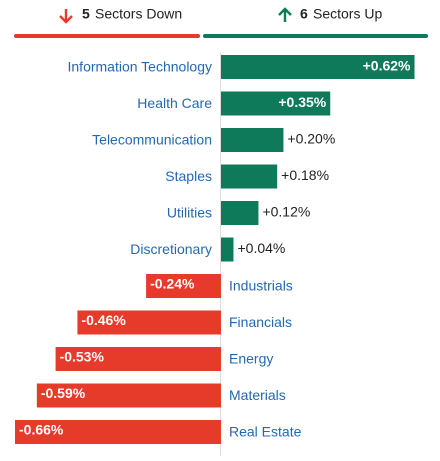  Describe the element at coordinates (103, 320) in the screenshot. I see `value-label: -0.46%` at that location.